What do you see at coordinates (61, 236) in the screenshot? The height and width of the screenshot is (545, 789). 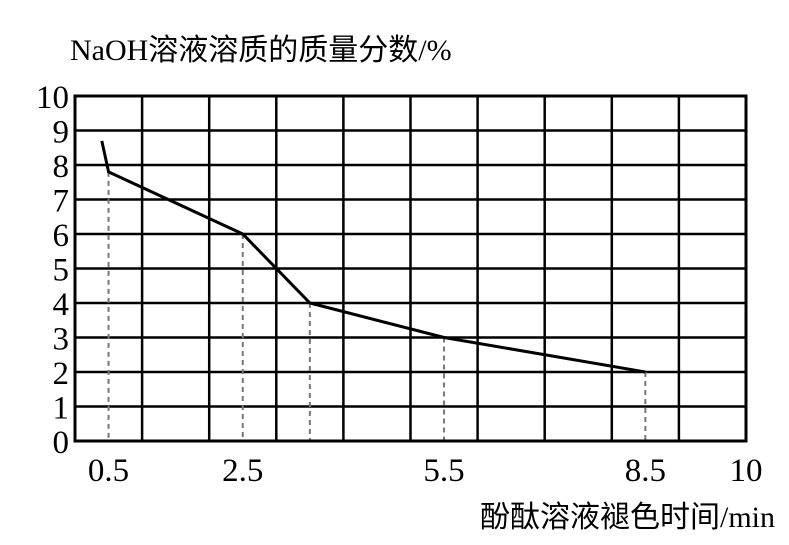 I see `y-tick-label: 6` at bounding box center [61, 236].